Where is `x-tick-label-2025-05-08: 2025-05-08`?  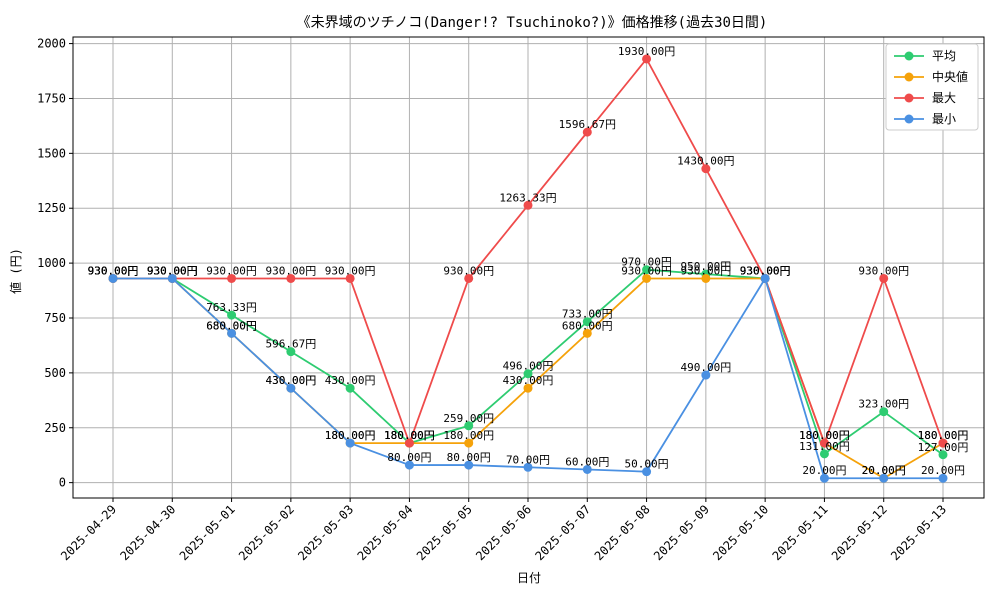
x-tick-label-2025-05-08: 2025-05-08 is located at coordinates (622, 532).